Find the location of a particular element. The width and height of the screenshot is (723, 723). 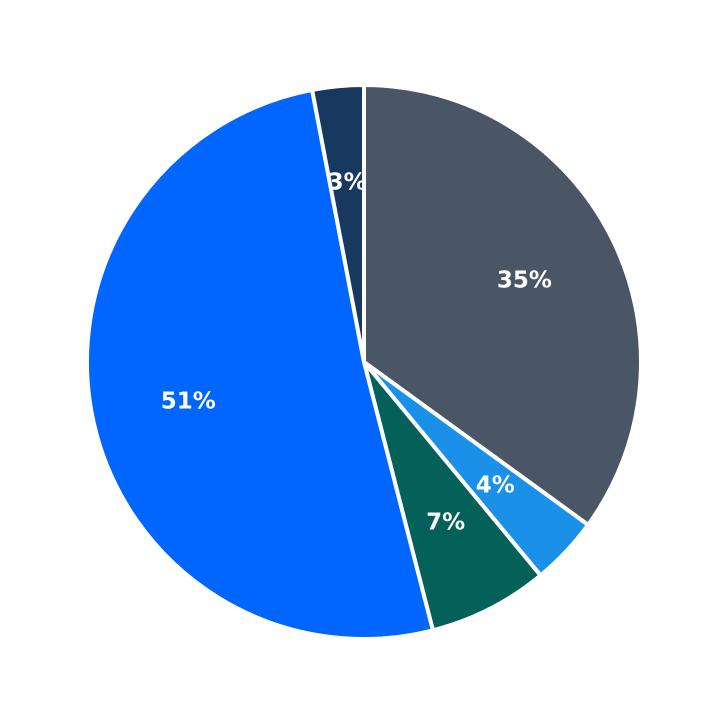

pie-slice-label: 3% is located at coordinates (347, 183).